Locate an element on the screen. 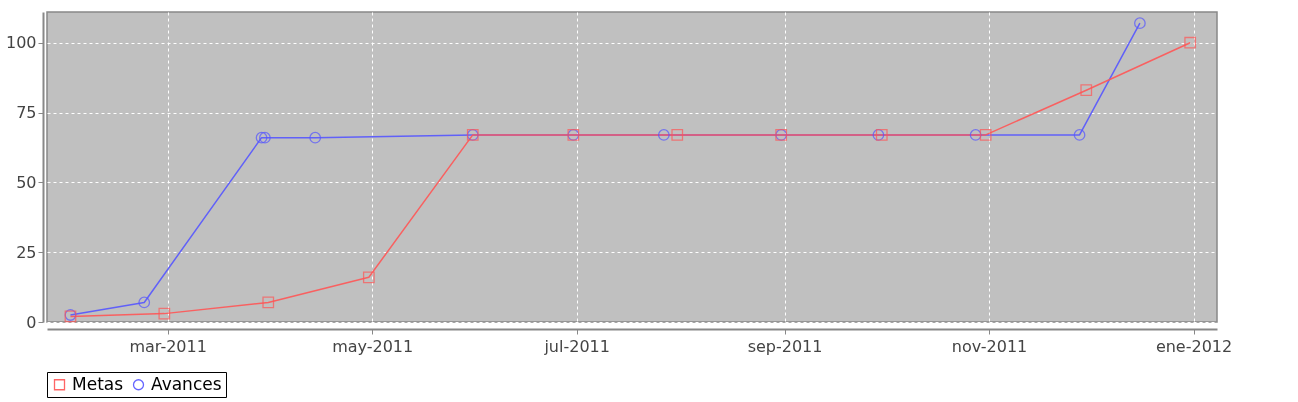  x-tick-label: sep-2011 is located at coordinates (785, 346).